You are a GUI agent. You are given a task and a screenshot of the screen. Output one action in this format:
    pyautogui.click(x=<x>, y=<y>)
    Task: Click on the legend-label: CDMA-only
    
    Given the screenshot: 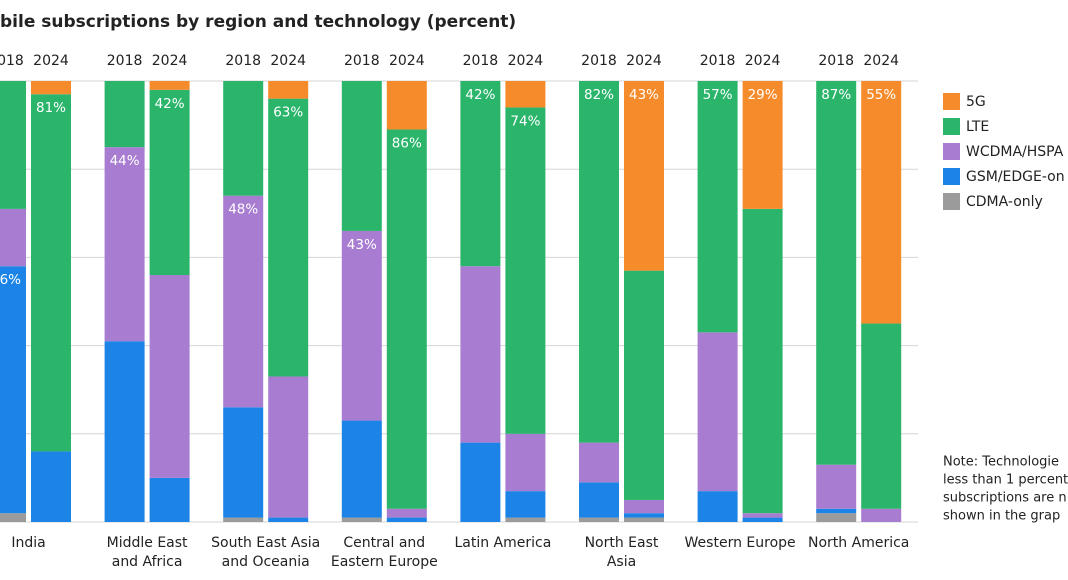 What is the action you would take?
    pyautogui.click(x=1004, y=202)
    